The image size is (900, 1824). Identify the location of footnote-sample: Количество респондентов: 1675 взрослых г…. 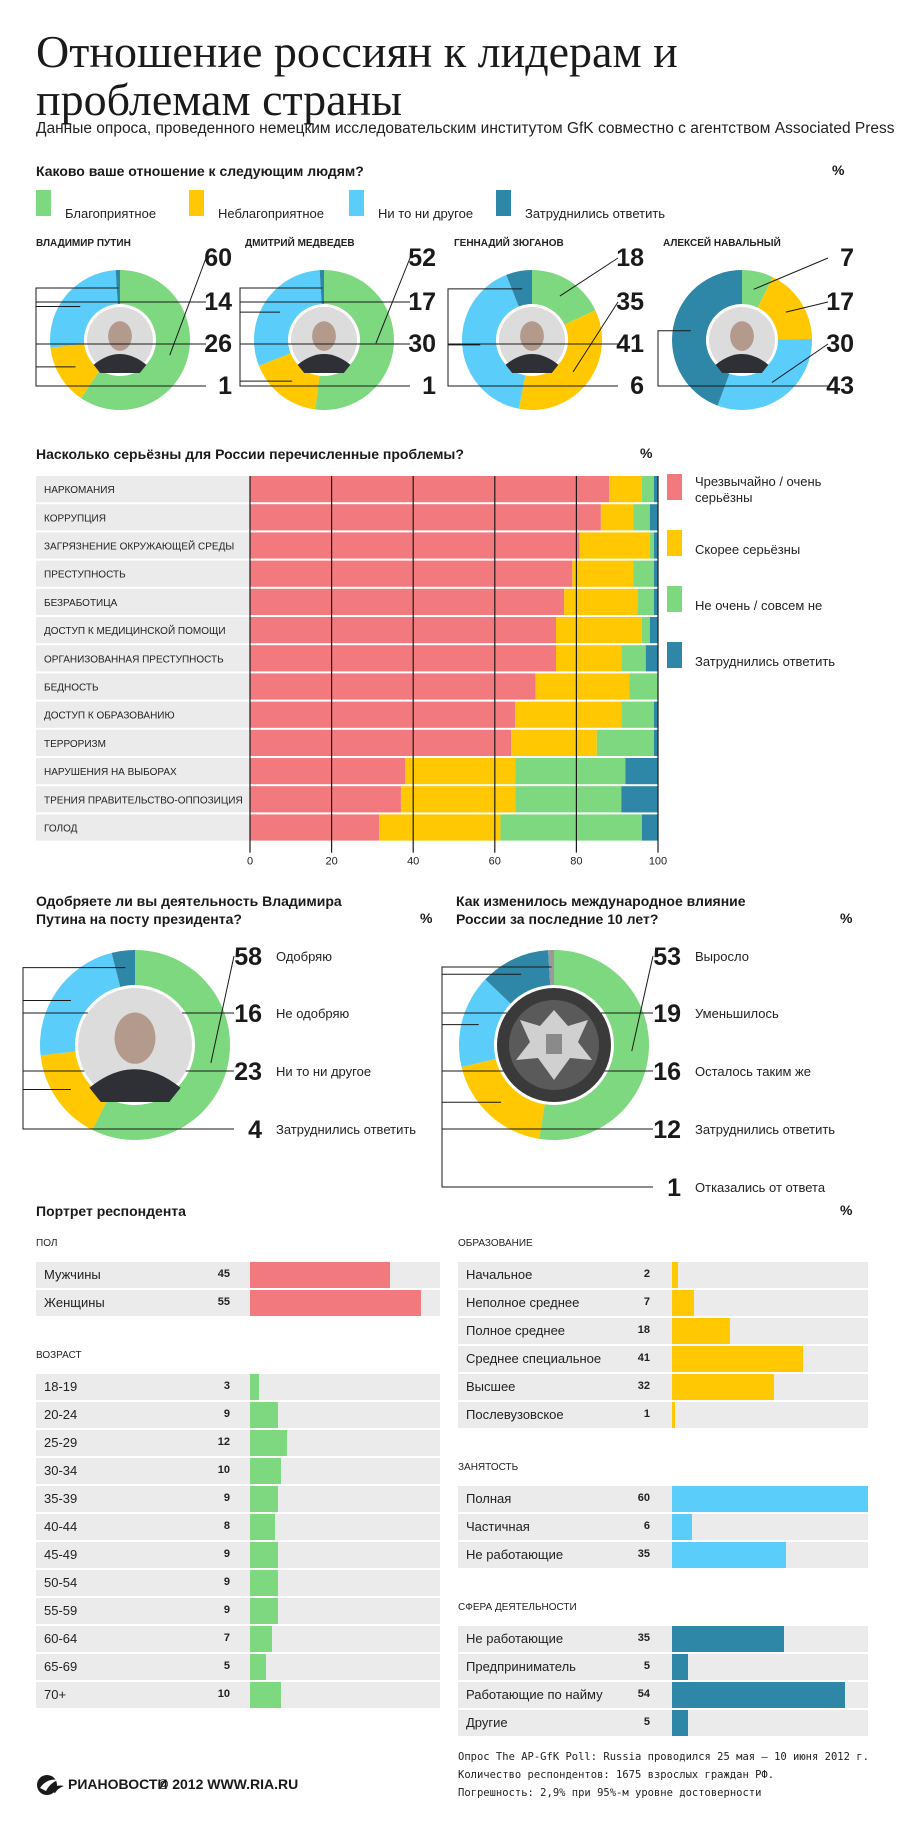
(616, 1775).